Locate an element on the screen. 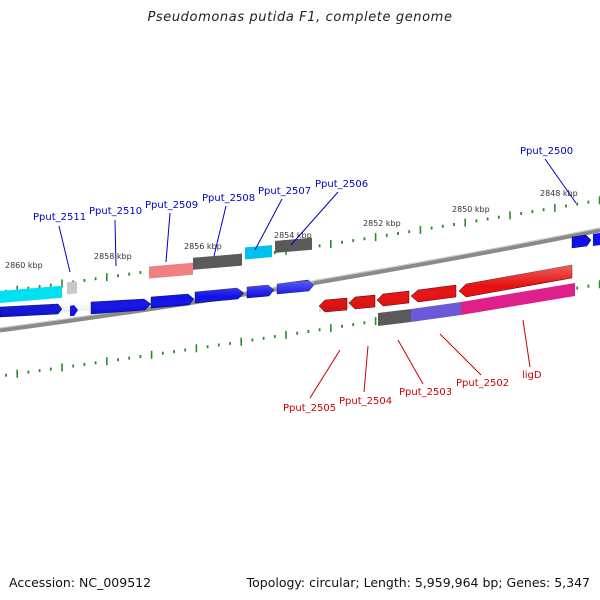 This screenshot has height=600, width=600. label-pput-2507: Pput_2507 is located at coordinates (284, 191).